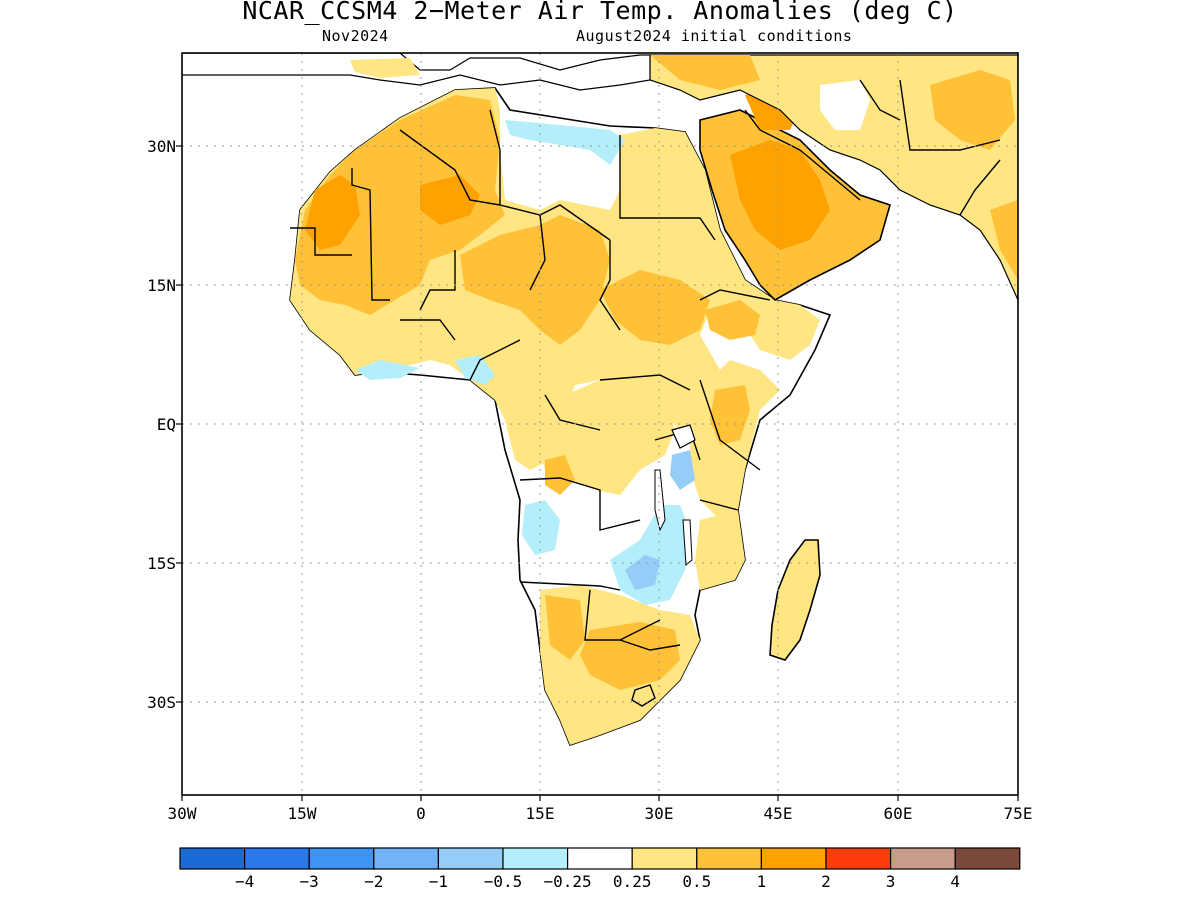 The height and width of the screenshot is (900, 1200). Describe the element at coordinates (720, 550) in the screenshot. I see `anomaly-0.25-east` at that location.